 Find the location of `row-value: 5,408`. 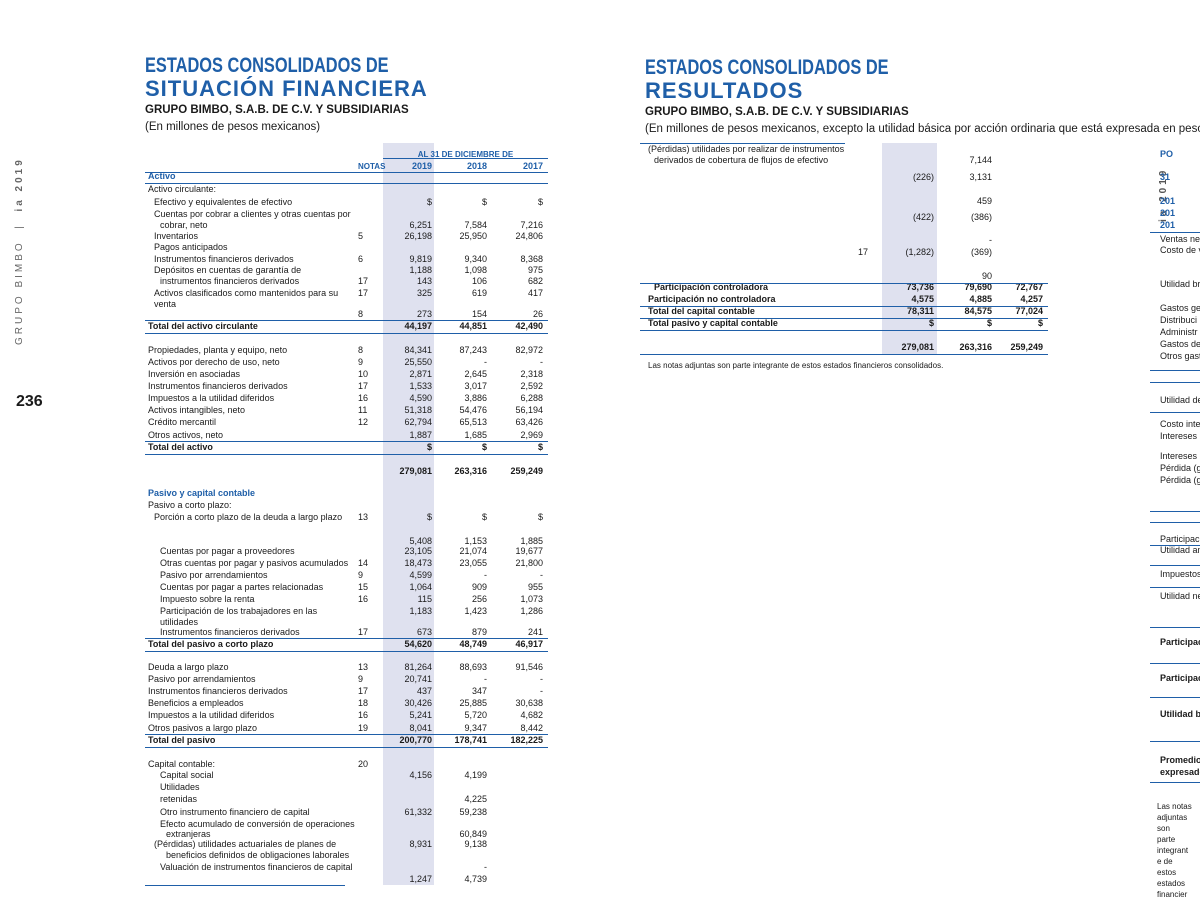

row-value: 5,408 is located at coordinates (420, 541).